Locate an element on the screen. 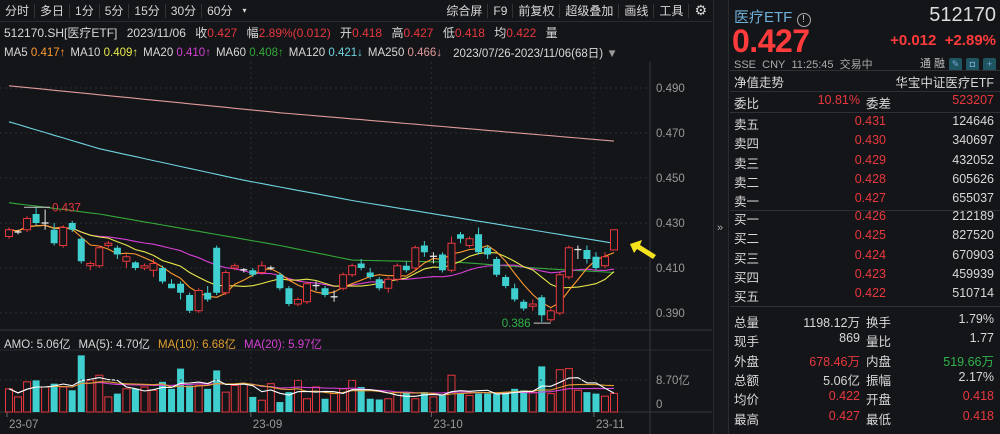 The width and height of the screenshot is (1000, 434). high-field: 高0.427 is located at coordinates (412, 33).